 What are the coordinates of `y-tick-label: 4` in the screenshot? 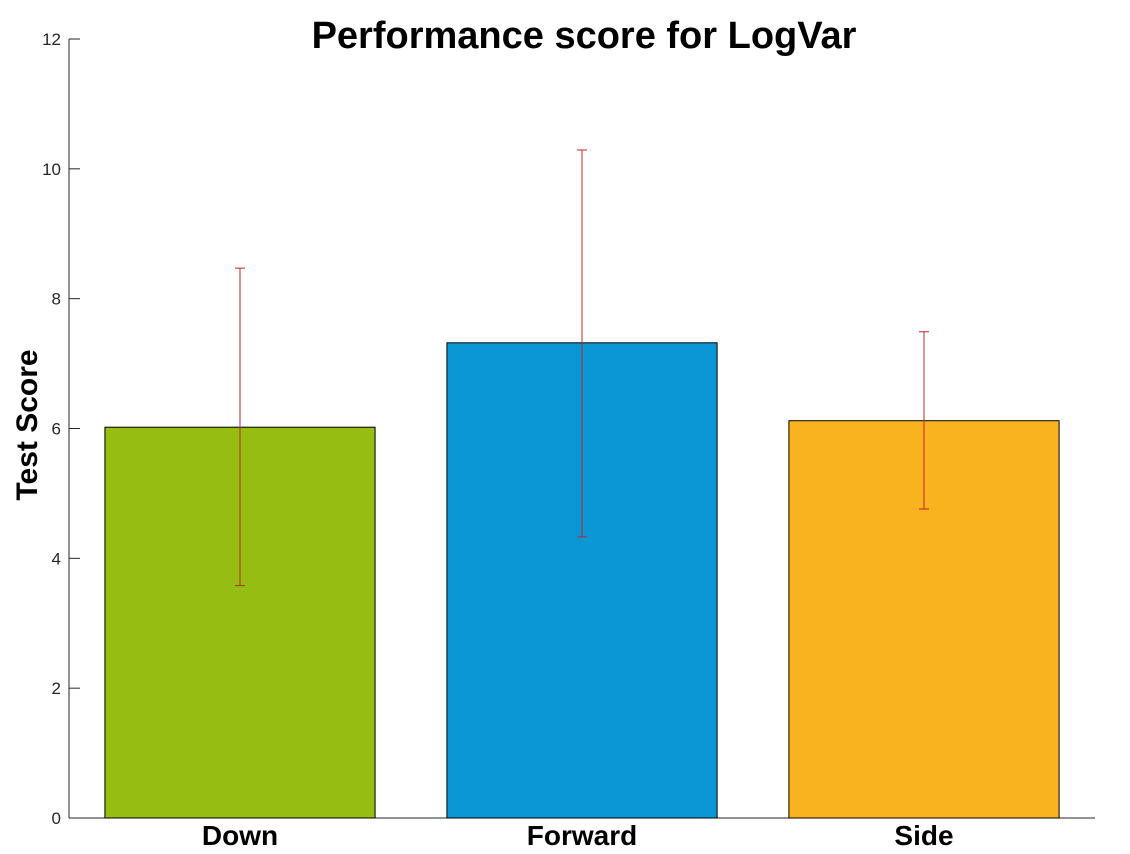 It's located at (56, 558).